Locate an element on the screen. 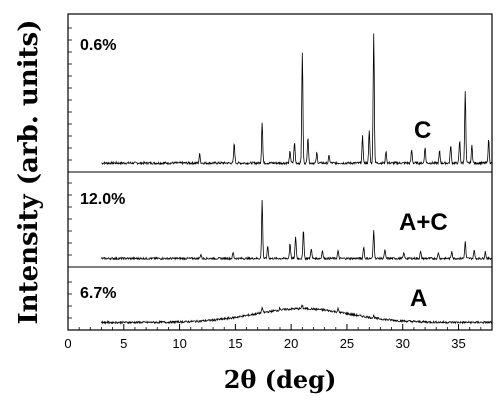 Image resolution: width=500 pixels, height=400 pixels. panel-1-phase-label: C is located at coordinates (422, 130).